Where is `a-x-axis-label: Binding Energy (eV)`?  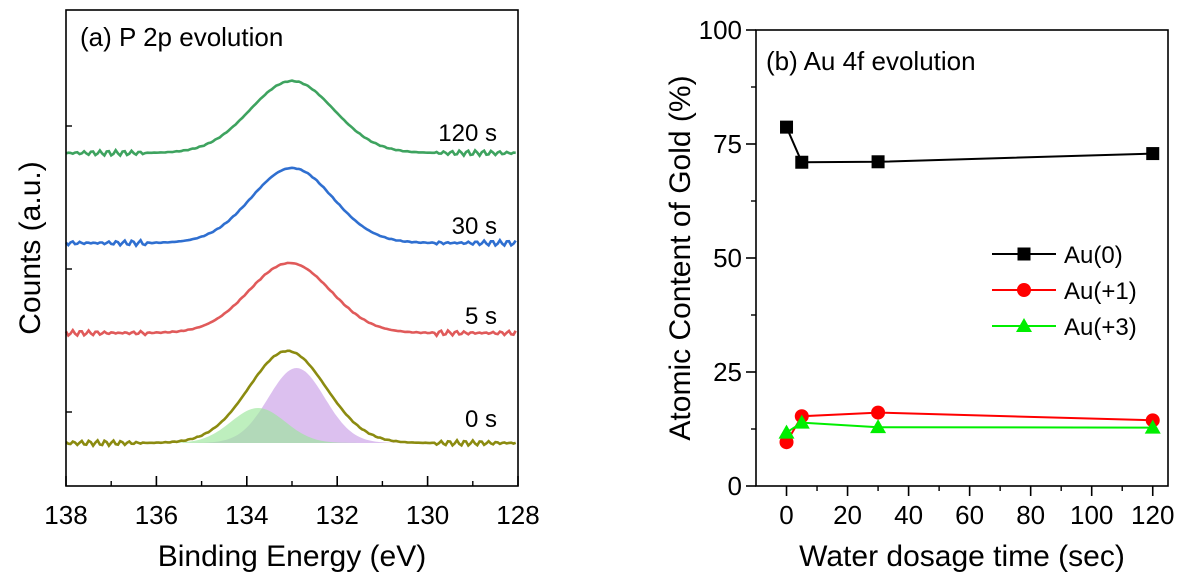
a-x-axis-label: Binding Energy (eV) is located at coordinates (292, 556).